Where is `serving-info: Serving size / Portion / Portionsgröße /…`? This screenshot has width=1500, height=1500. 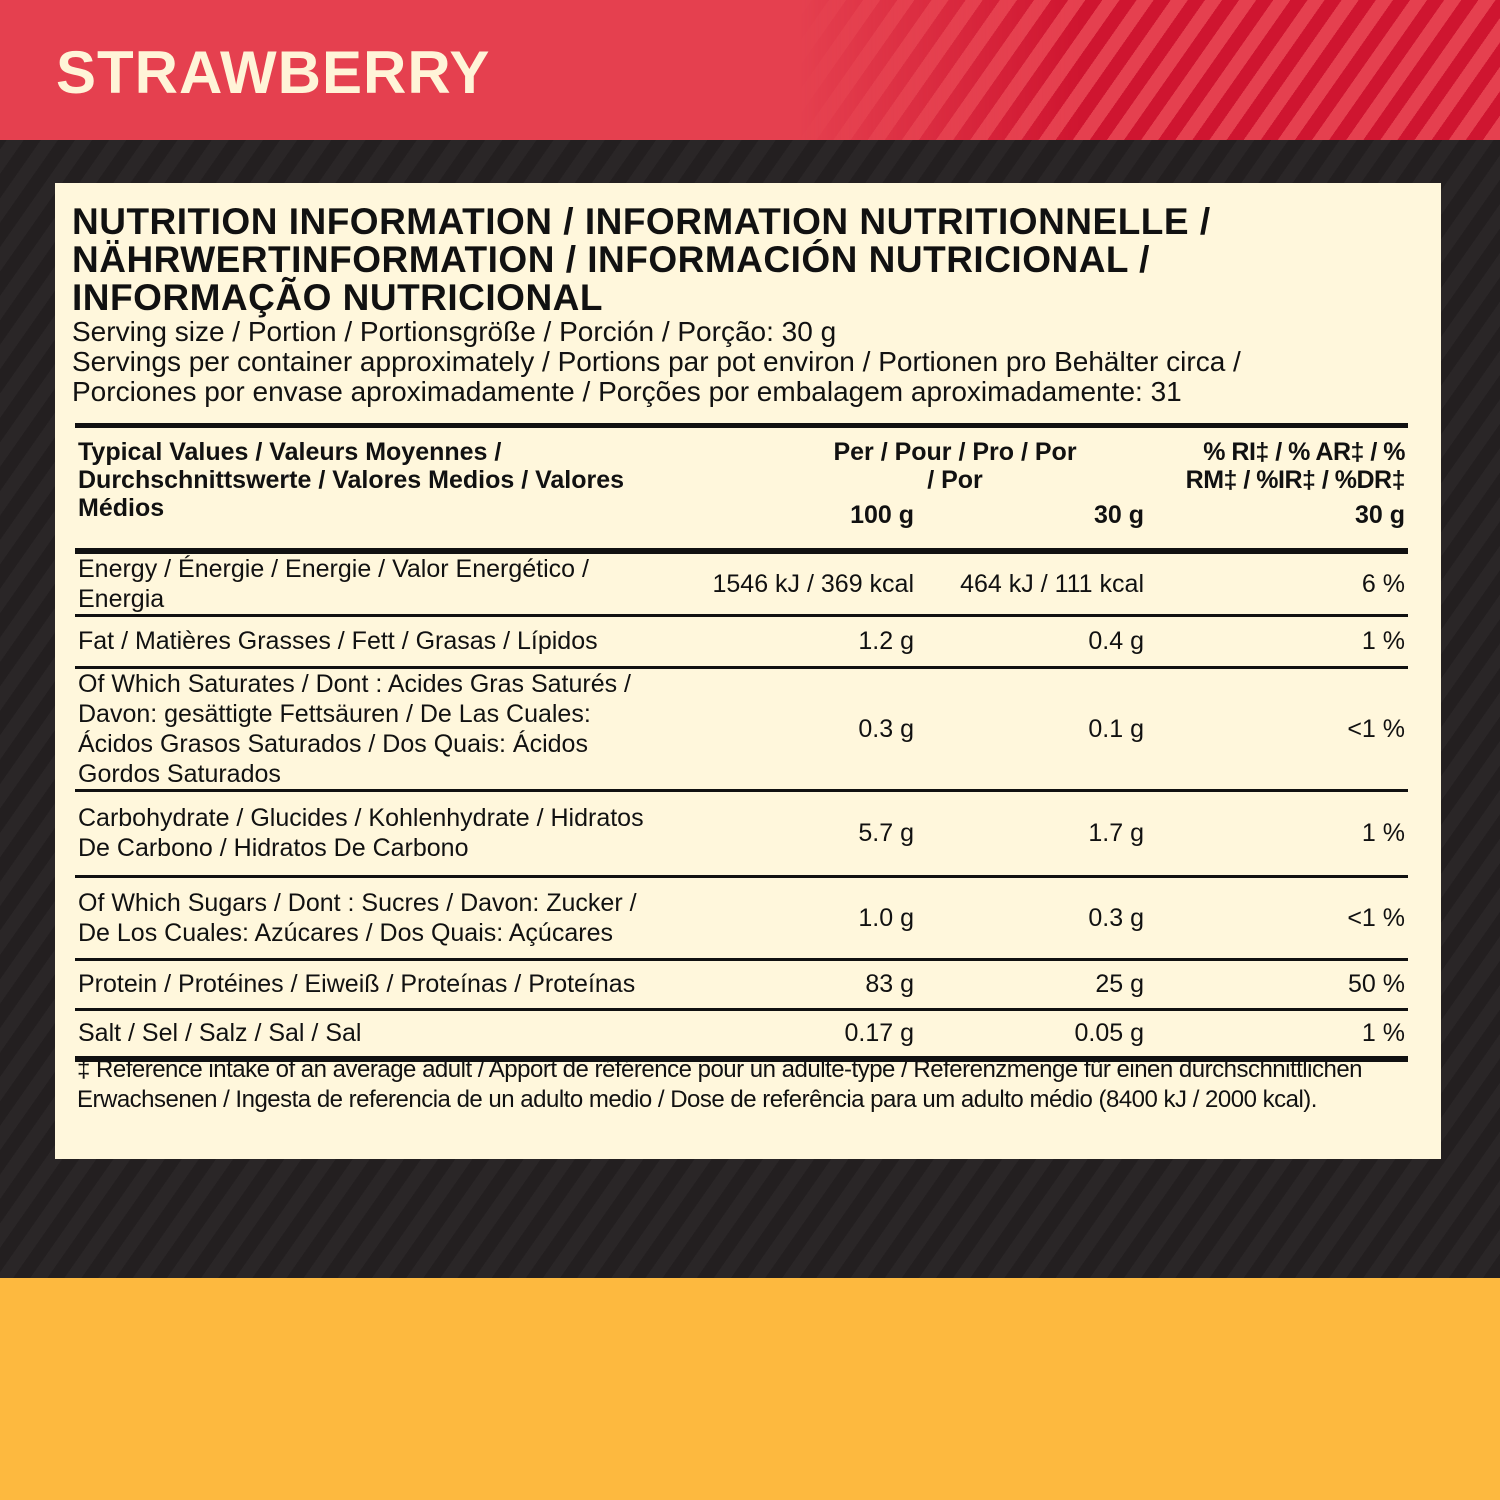
serving-info: Serving size / Portion / Portionsgröße /… is located at coordinates (746, 362).